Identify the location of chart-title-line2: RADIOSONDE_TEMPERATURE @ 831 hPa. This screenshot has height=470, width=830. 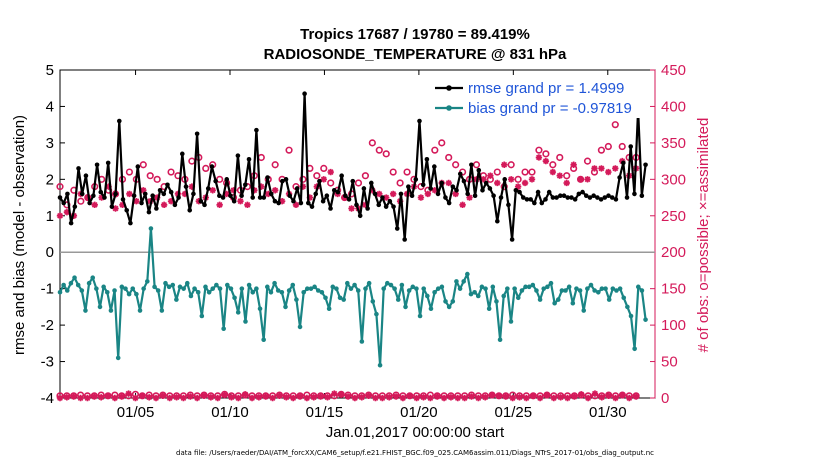
(415, 54).